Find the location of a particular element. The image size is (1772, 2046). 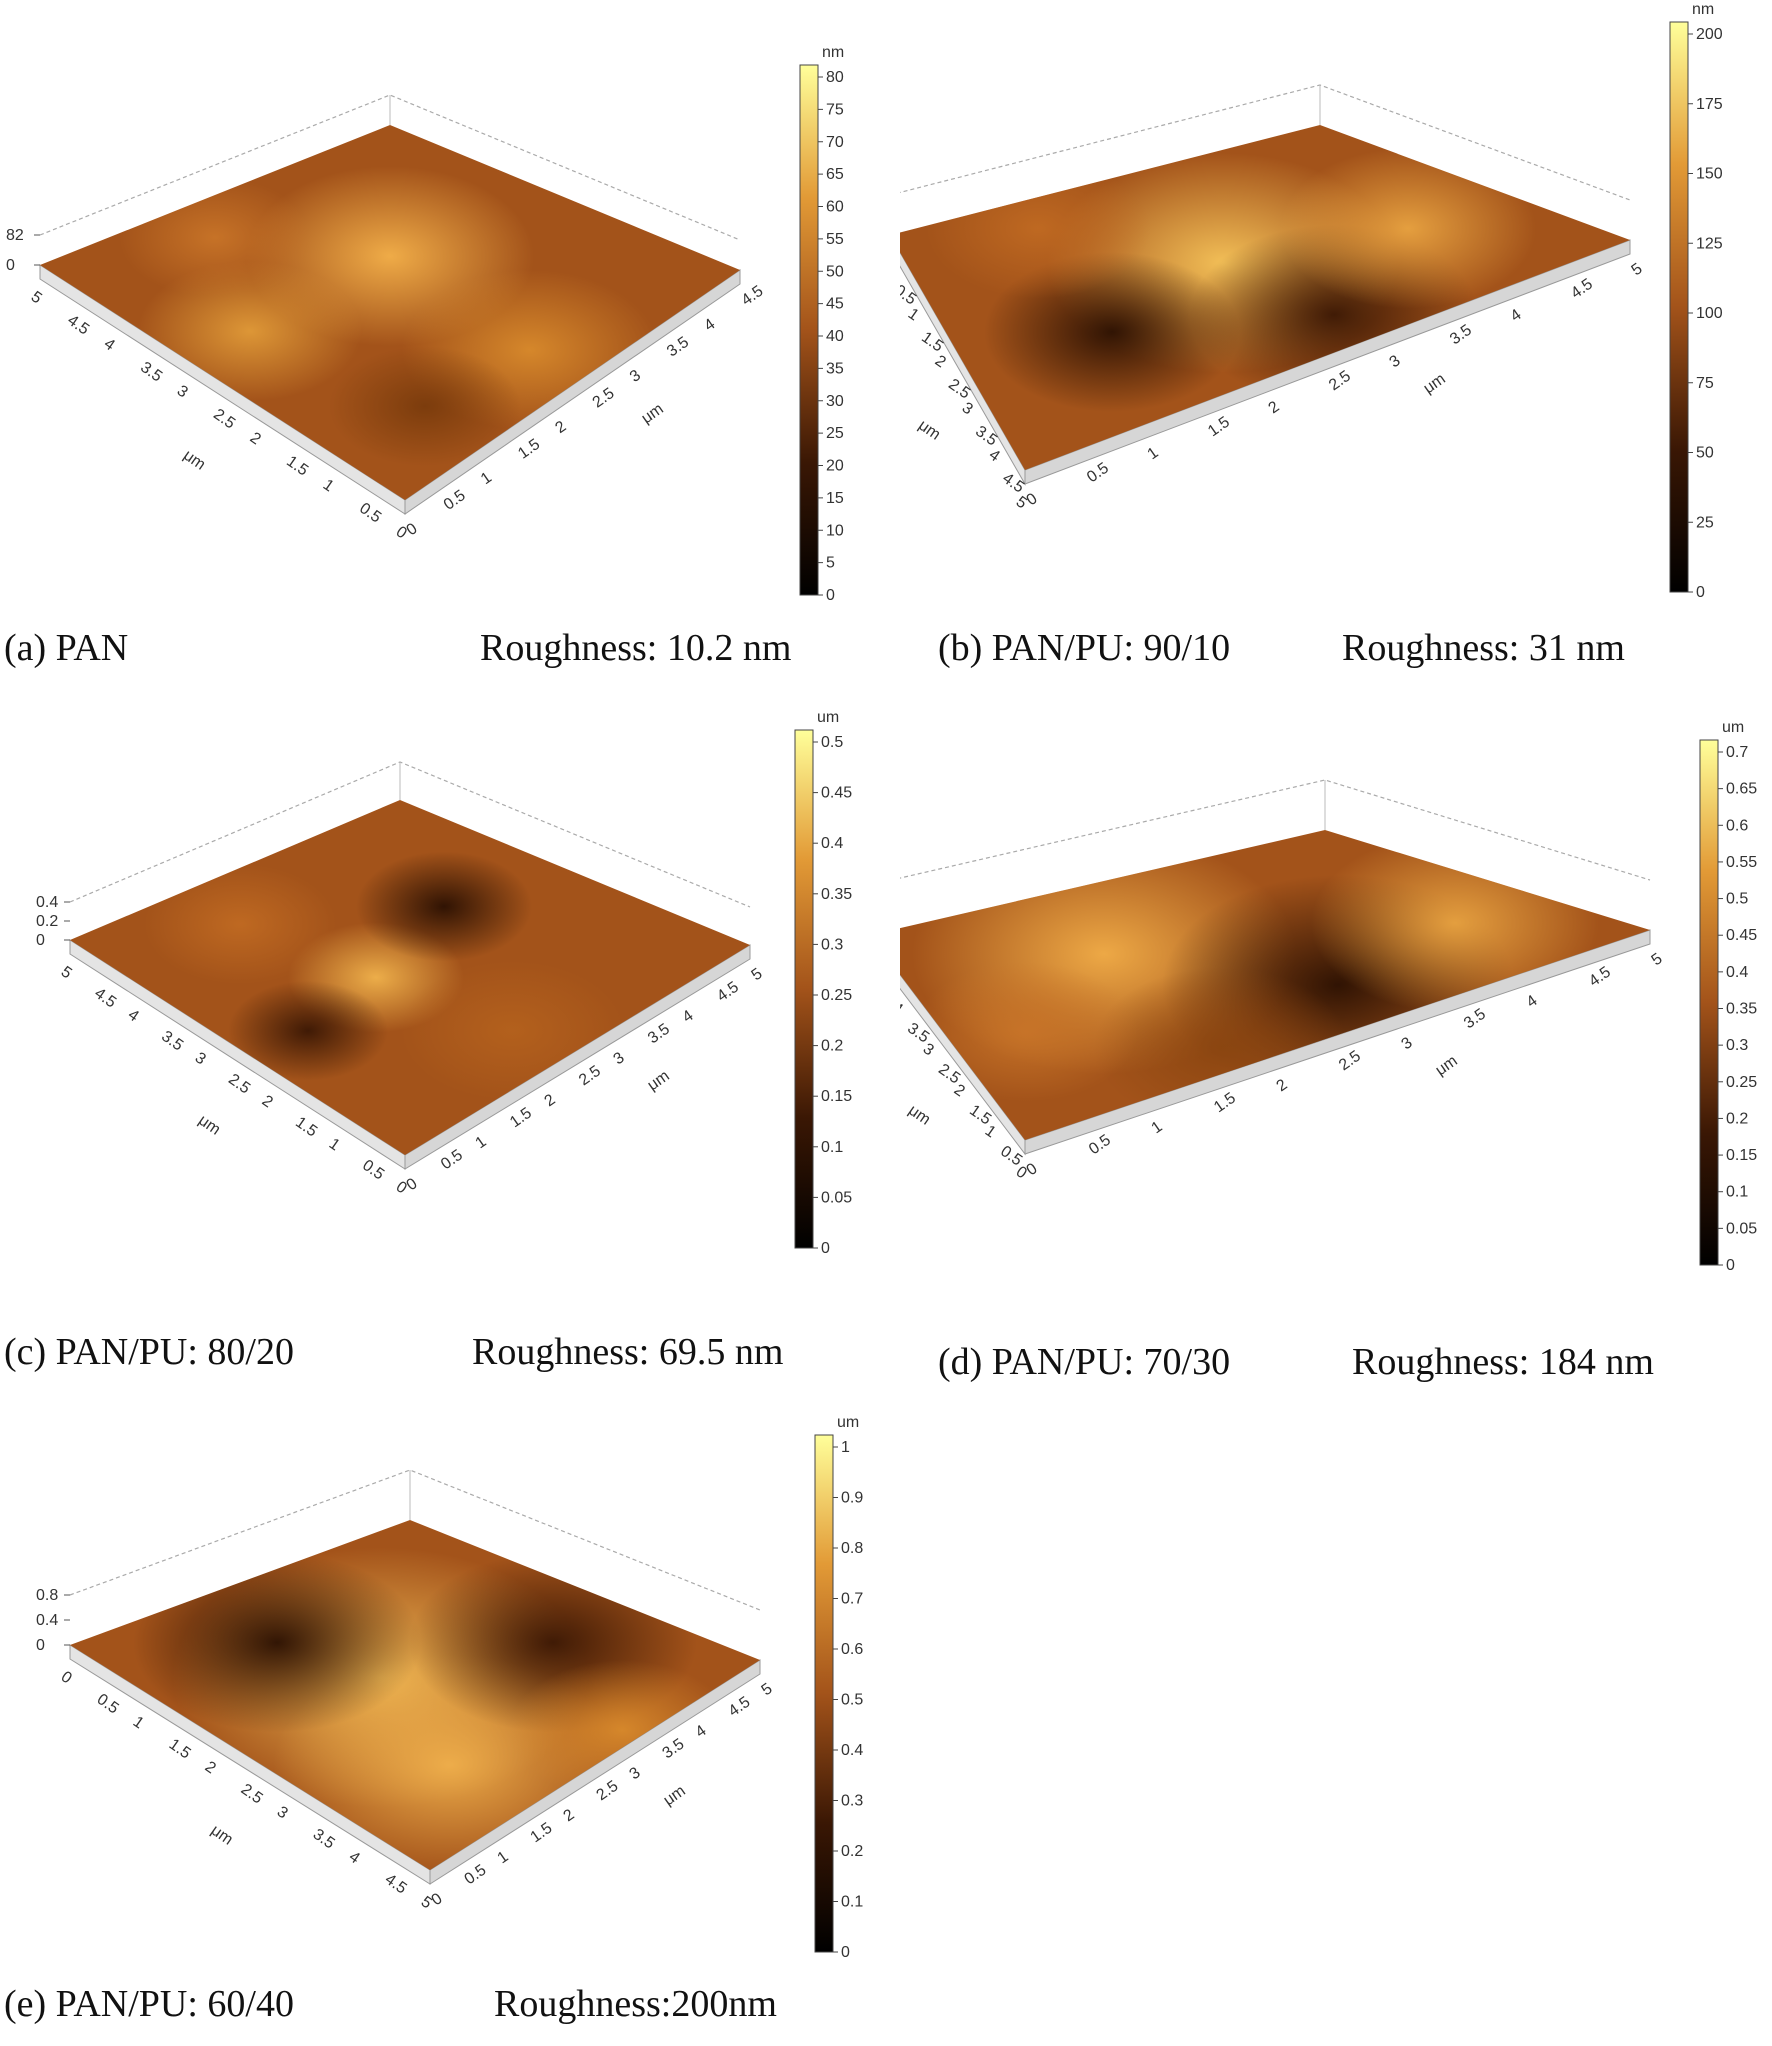

colorbar-tick-label: 0.2 is located at coordinates (852, 1851).